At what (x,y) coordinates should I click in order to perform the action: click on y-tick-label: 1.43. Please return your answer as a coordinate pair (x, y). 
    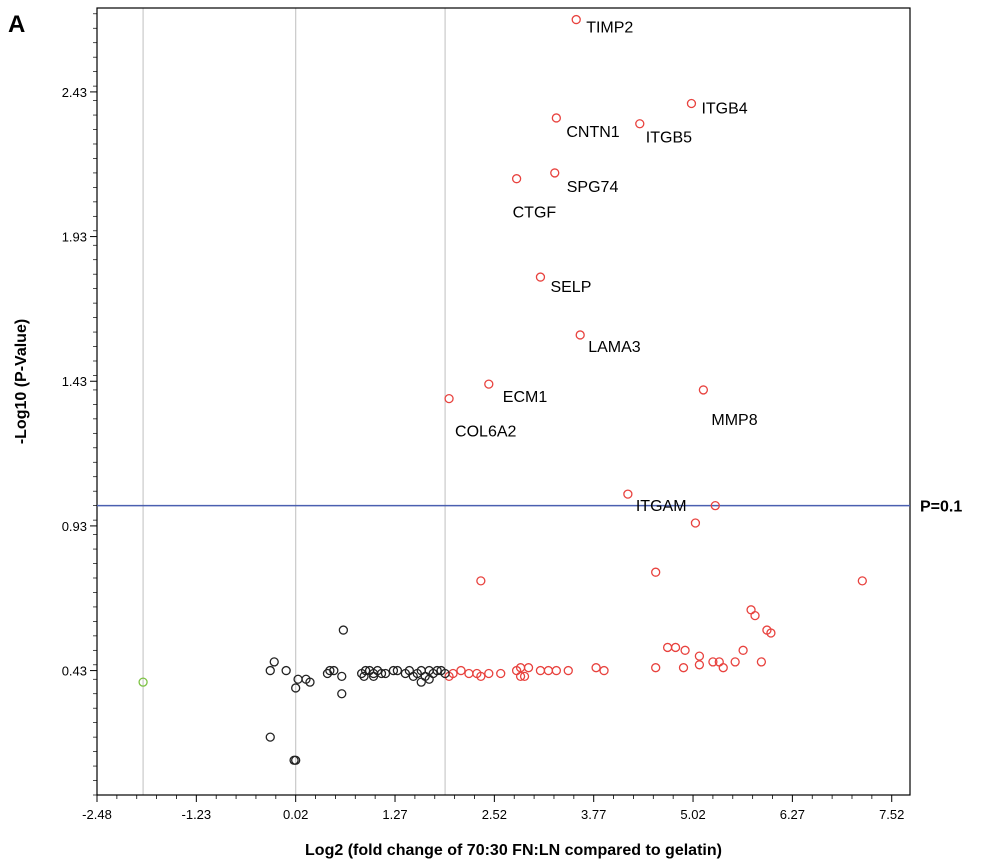
    Looking at the image, I should click on (74, 381).